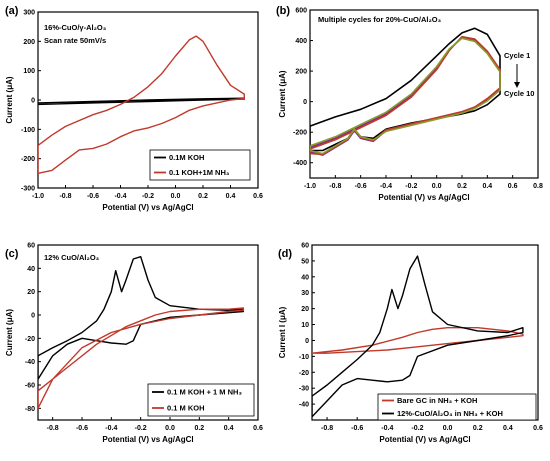 Image resolution: width=550 pixels, height=461 pixels. I want to click on y-tick-label: -10, so click(304, 357).